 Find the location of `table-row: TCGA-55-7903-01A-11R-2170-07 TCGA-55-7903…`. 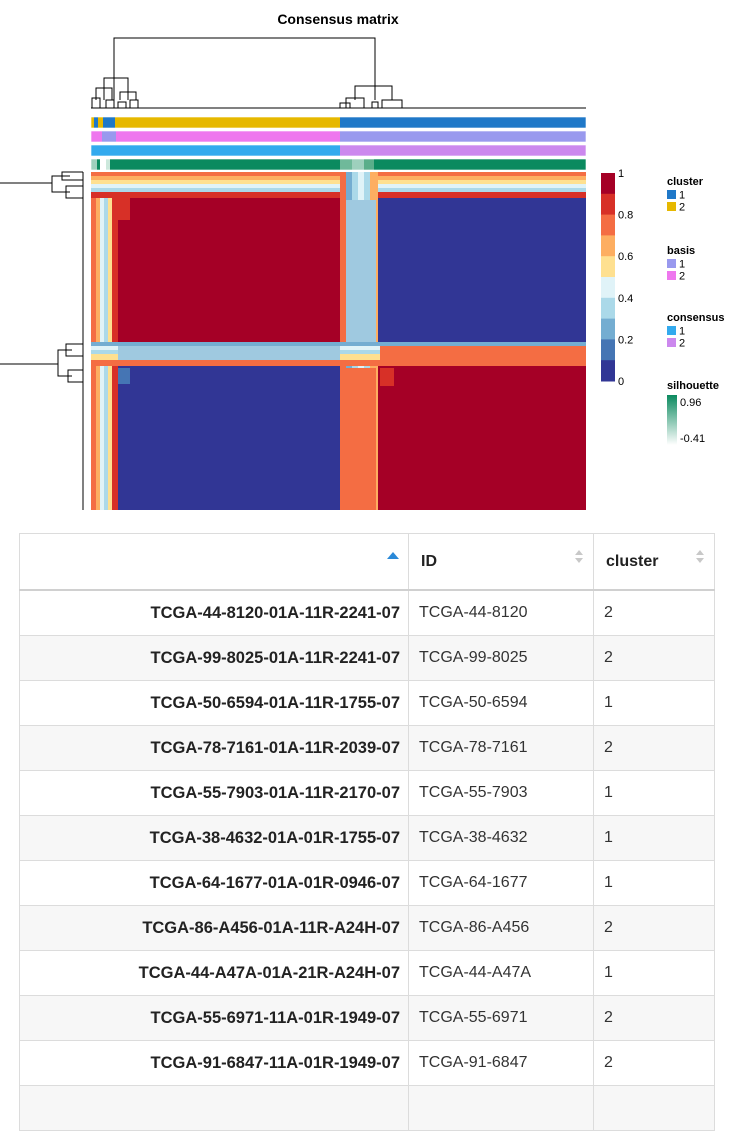

table-row: TCGA-55-7903-01A-11R-2170-07 TCGA-55-7903… is located at coordinates (367, 793).